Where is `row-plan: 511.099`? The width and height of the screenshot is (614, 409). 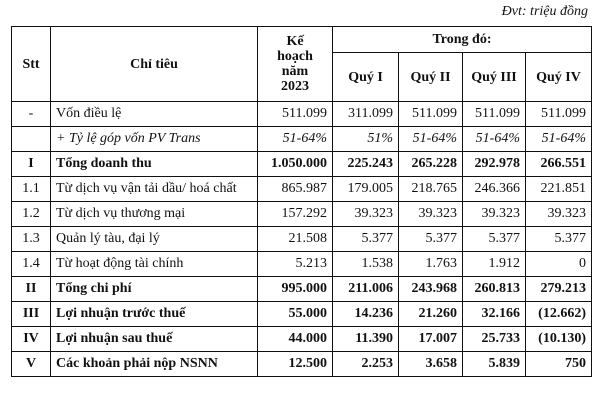 row-plan: 511.099 is located at coordinates (295, 114).